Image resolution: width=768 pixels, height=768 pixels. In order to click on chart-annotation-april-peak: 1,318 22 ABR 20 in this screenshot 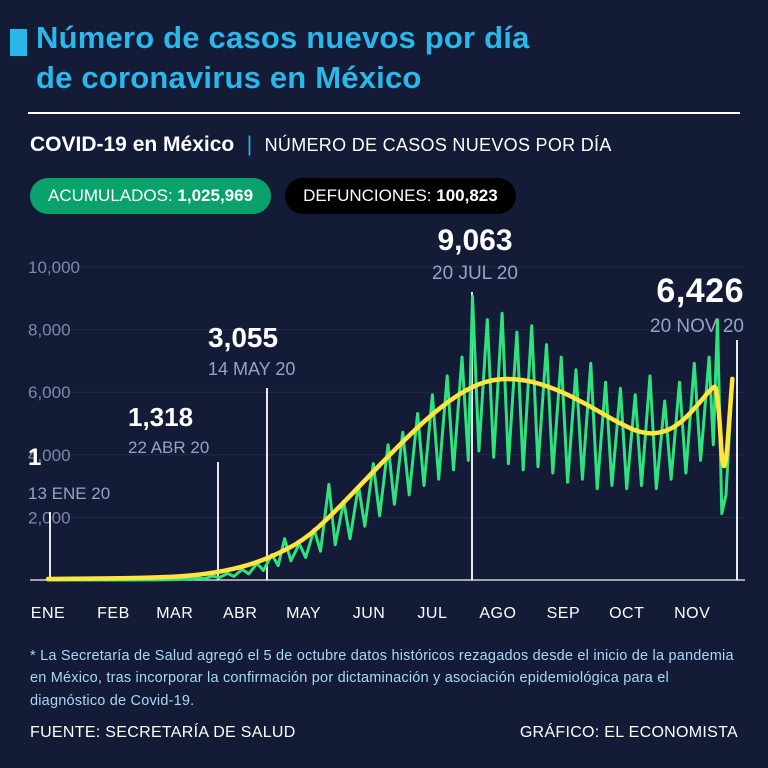, I will do `click(168, 430)`.